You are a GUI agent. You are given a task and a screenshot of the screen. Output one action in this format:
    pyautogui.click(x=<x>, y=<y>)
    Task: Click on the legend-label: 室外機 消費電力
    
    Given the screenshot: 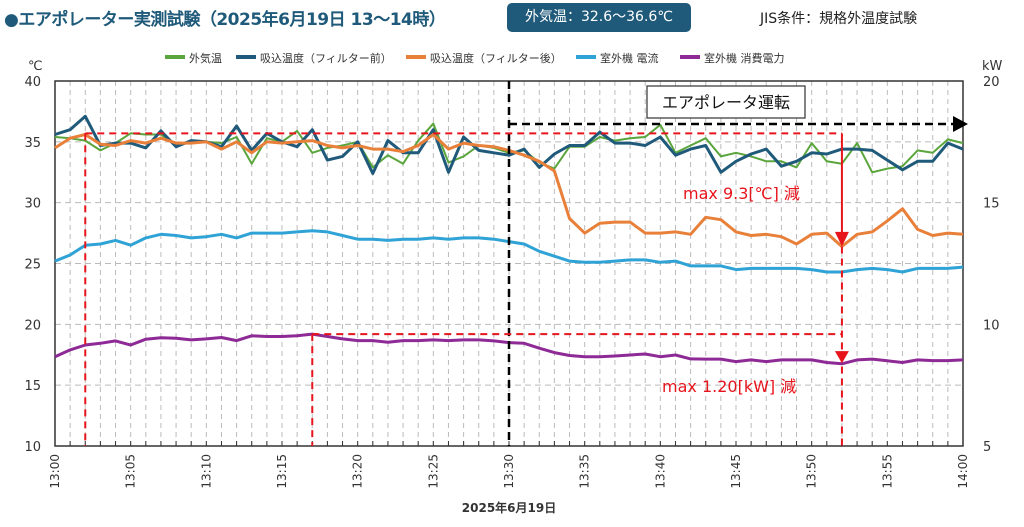 What is the action you would take?
    pyautogui.click(x=744, y=58)
    